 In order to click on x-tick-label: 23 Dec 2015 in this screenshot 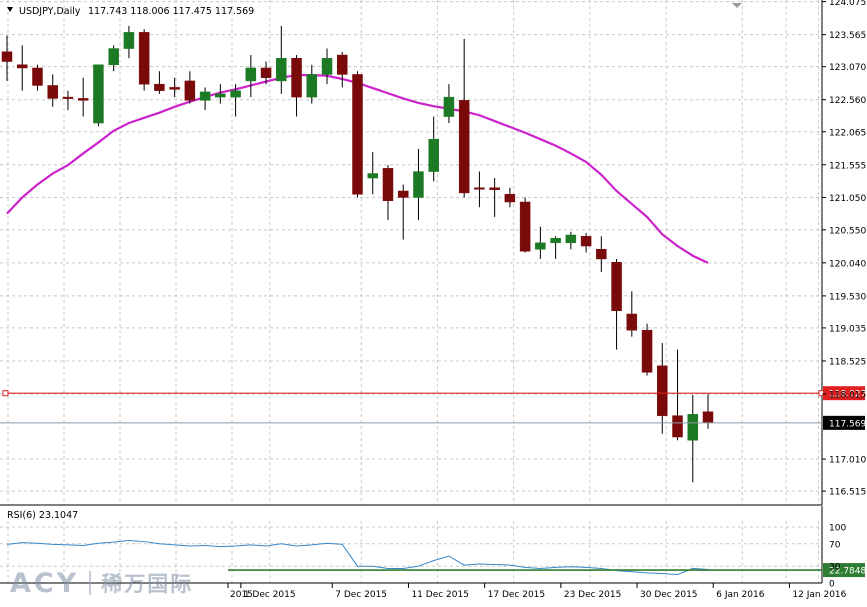, I will do `click(593, 595)`.